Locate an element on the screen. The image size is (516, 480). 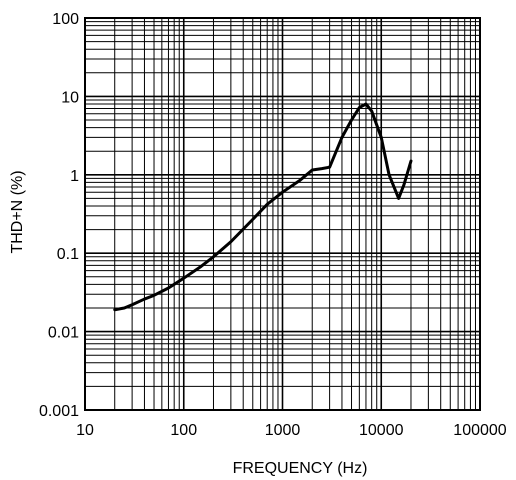
y-tick-label: 1 is located at coordinates (74, 176).